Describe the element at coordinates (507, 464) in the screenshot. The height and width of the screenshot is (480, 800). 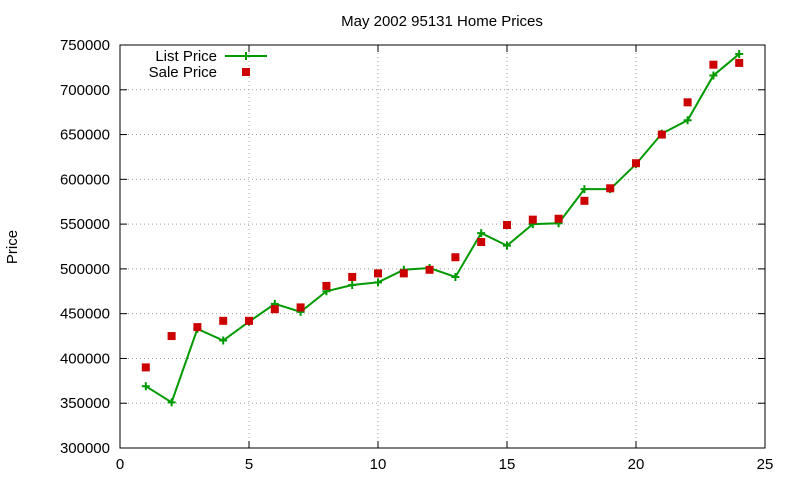
I see `x-tick-label: 15` at that location.